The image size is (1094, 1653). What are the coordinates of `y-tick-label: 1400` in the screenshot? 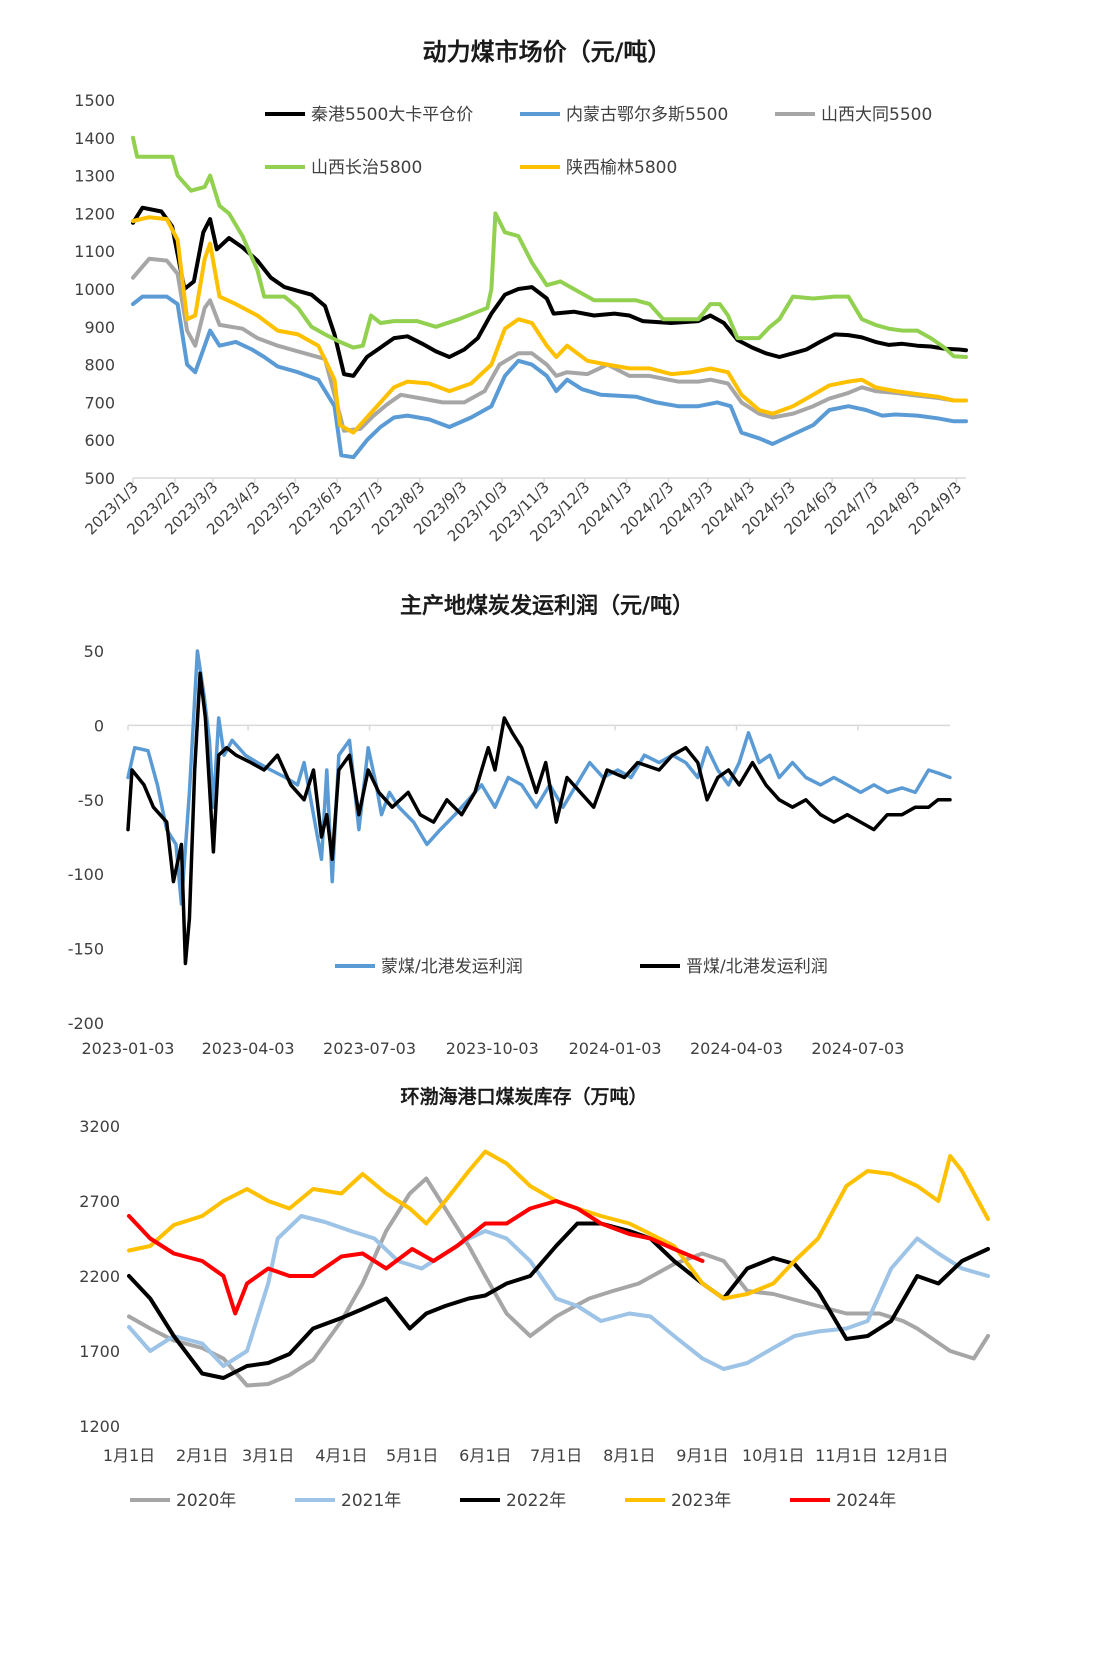 It's located at (94, 138).